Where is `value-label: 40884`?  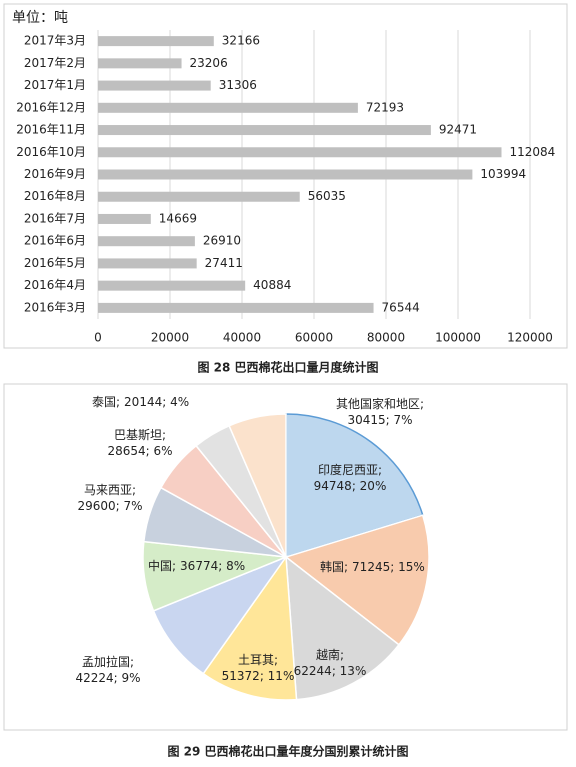
value-label: 40884 is located at coordinates (272, 285).